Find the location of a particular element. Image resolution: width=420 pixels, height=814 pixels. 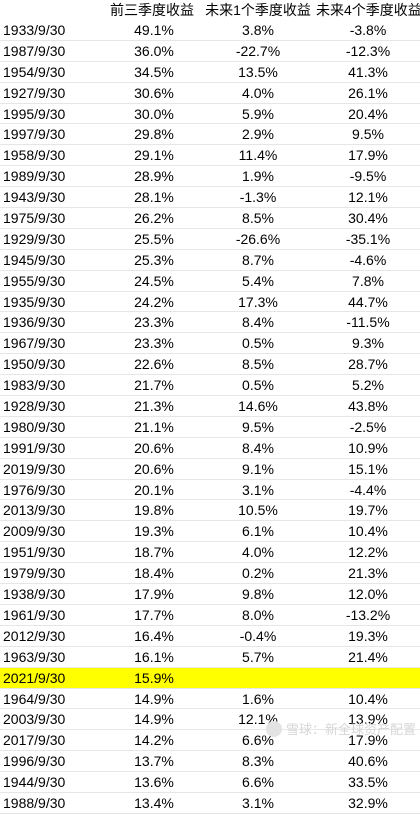

row-date: 1980/9/30 is located at coordinates (34, 426).